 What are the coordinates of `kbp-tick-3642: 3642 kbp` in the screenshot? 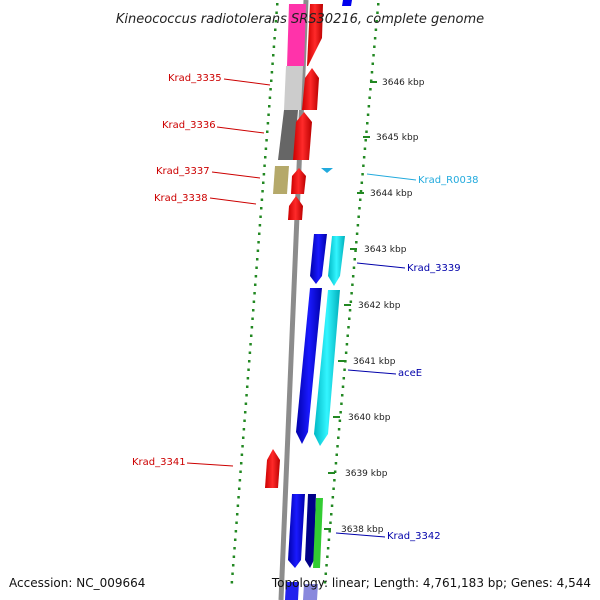 It's located at (379, 306).